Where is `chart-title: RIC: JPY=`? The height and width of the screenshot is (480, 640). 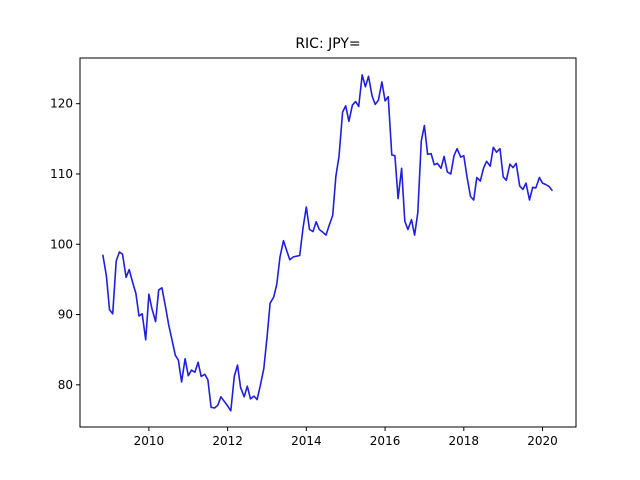
chart-title: RIC: JPY= is located at coordinates (327, 44).